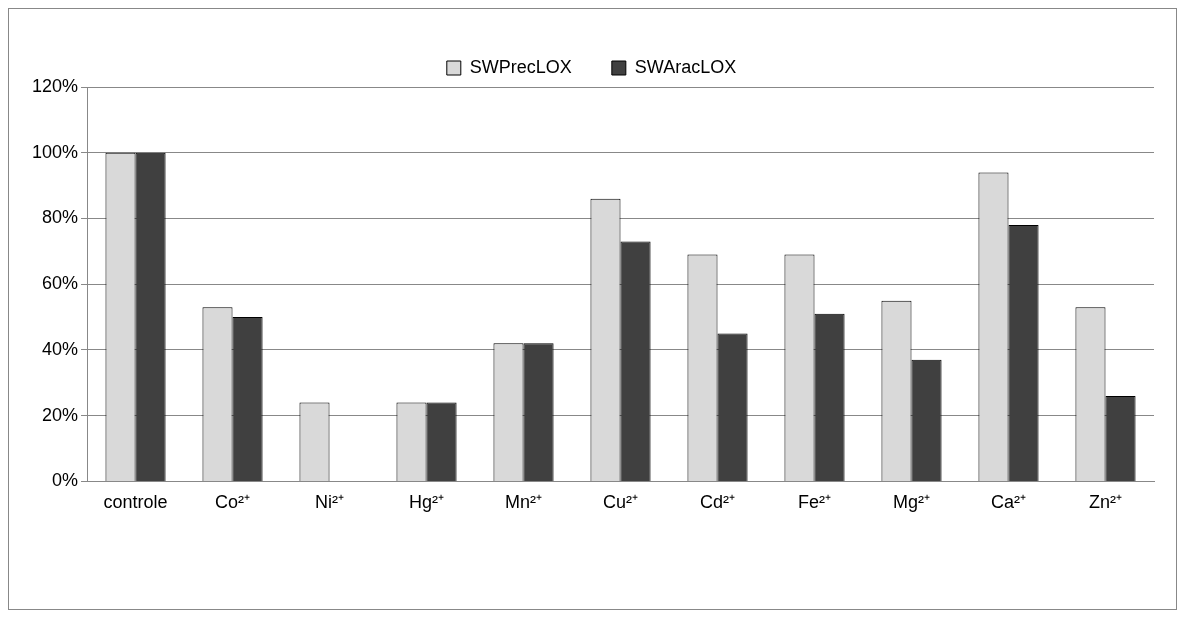 This screenshot has width=1187, height=620. I want to click on x-tick-label: Cu²⁺, so click(621, 502).